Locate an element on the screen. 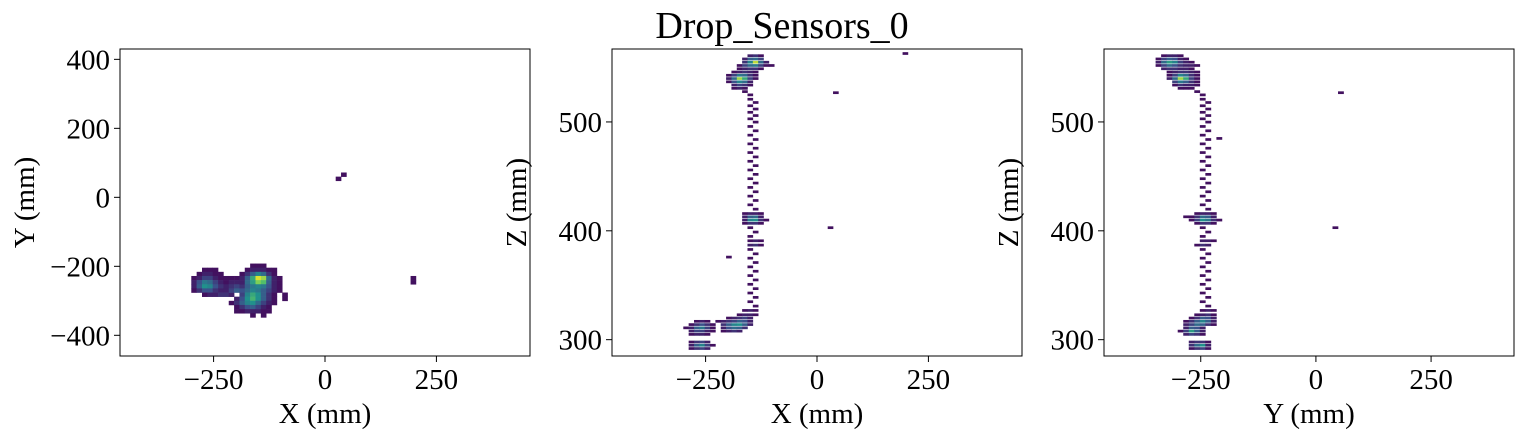  x-axis-label: Y (mm) is located at coordinates (1309, 414).